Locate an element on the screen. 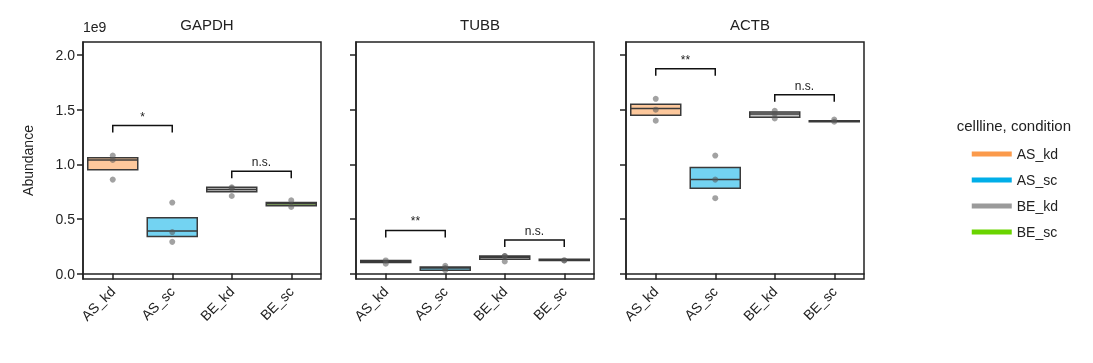  y-tick-label: 0.0 is located at coordinates (65, 273).